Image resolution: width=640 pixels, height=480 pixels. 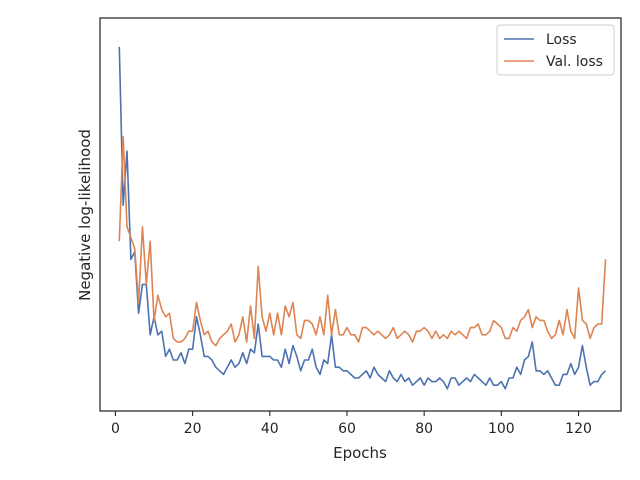 I want to click on x-axis-ticks: 0 20 40 60 80 100 120, so click(x=351, y=424).